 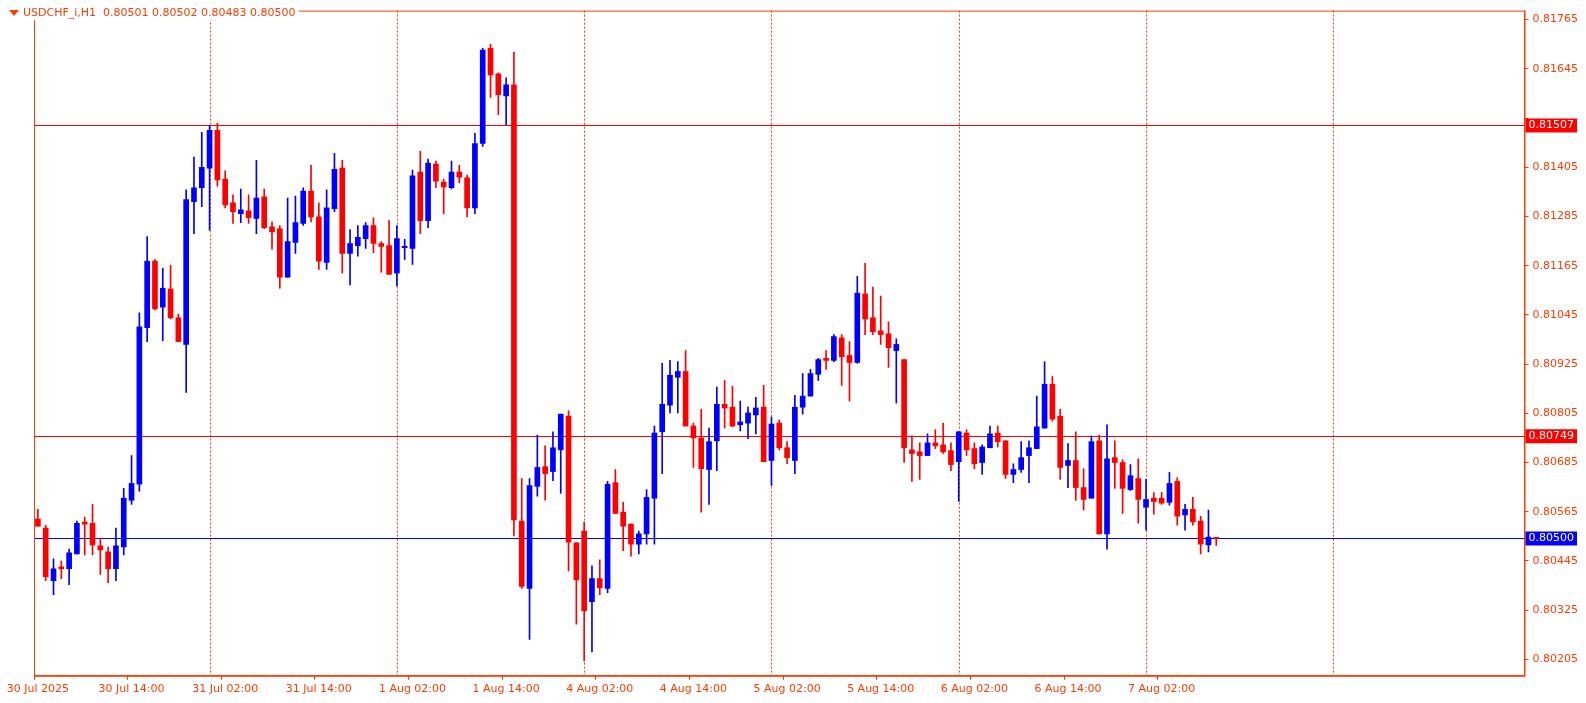 I want to click on y-tick-label: 0.80685, so click(x=1555, y=462).